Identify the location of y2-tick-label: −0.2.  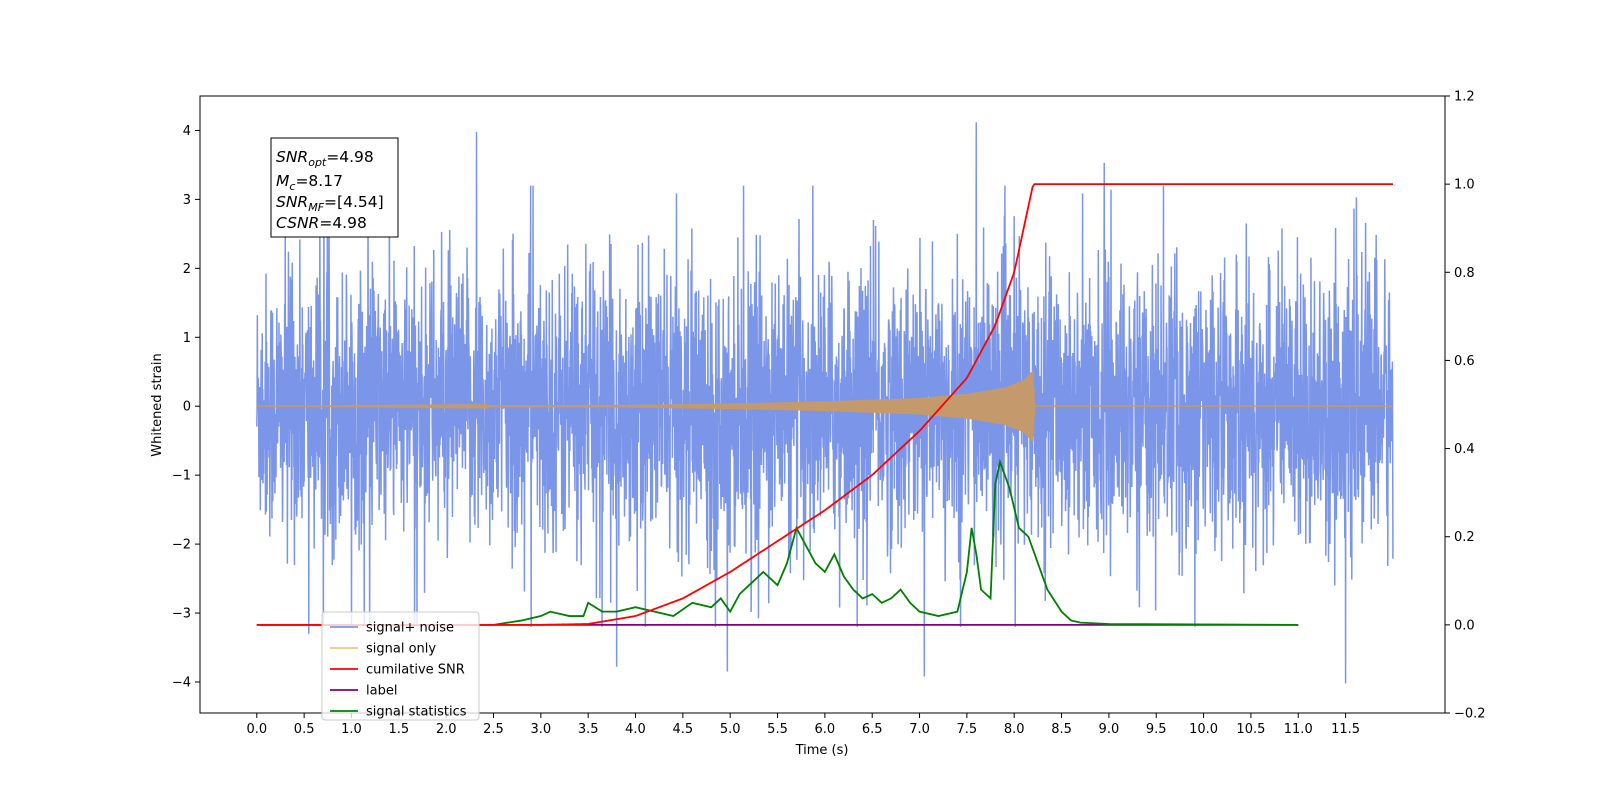
(1470, 714).